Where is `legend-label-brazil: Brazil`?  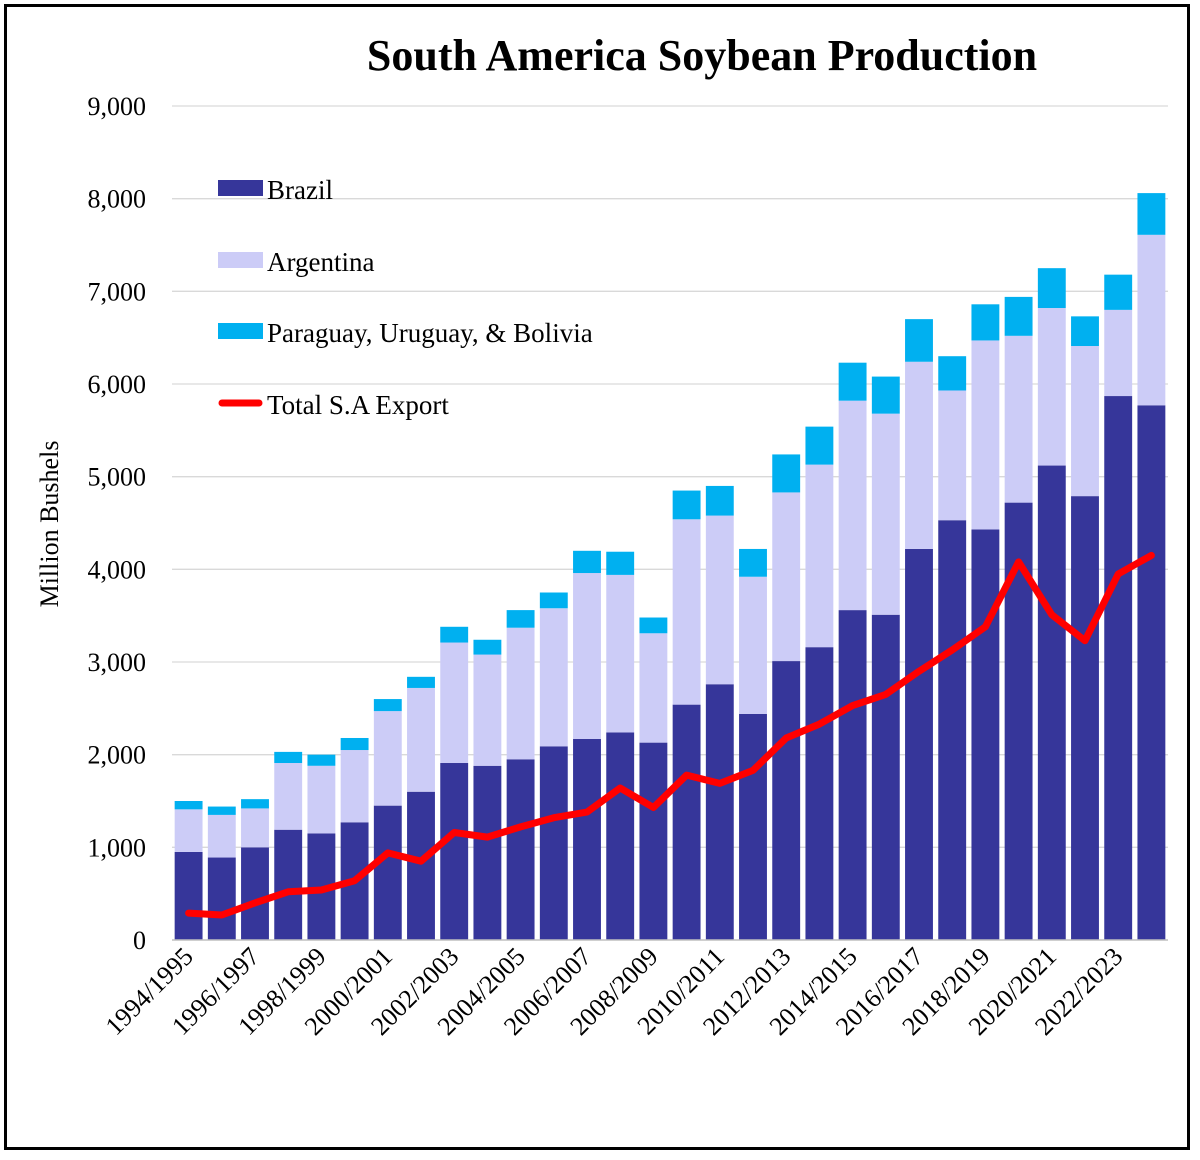
legend-label-brazil: Brazil is located at coordinates (300, 190).